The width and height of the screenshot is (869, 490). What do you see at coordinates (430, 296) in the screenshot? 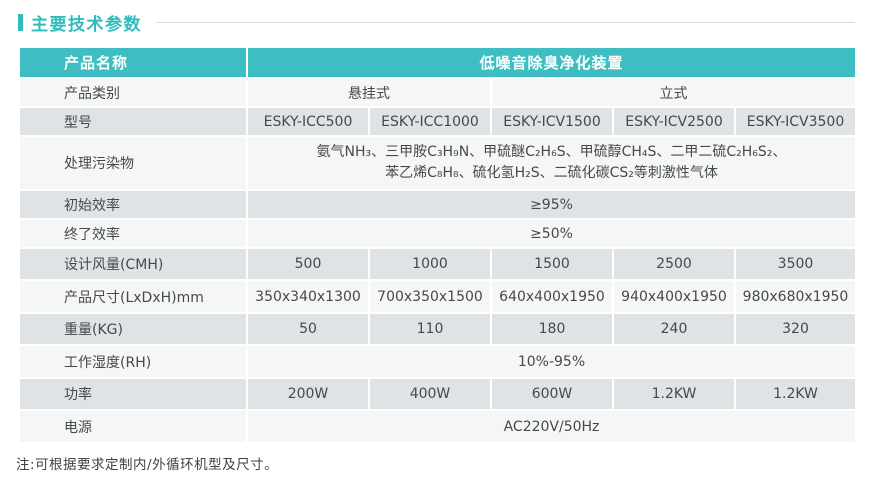
I see `dimensions-cell-2: 700x350x1500` at bounding box center [430, 296].